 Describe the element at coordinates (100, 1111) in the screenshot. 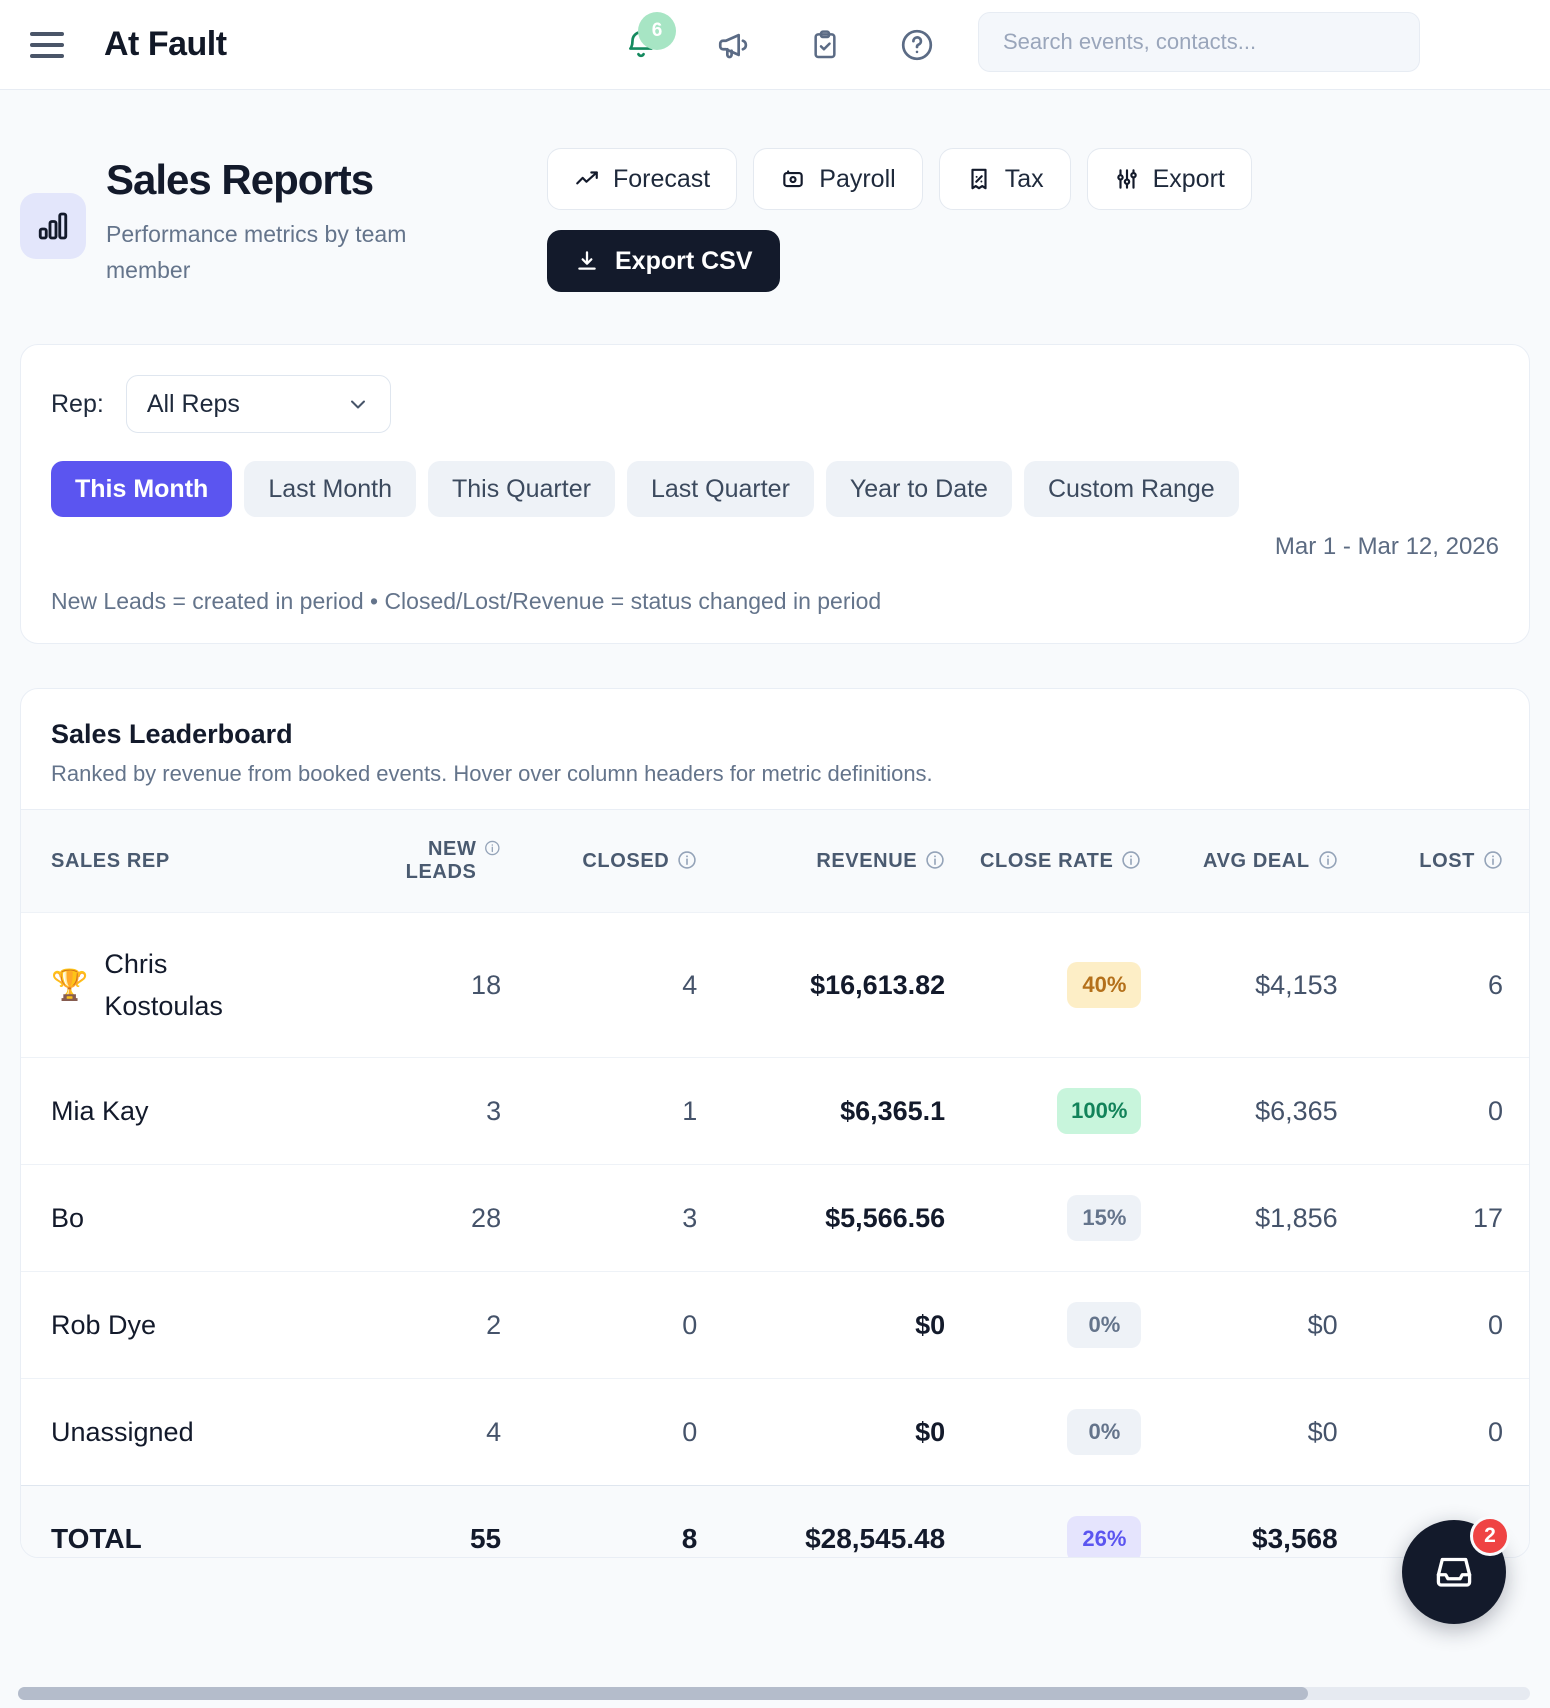

I see `rep-name: Mia Kay` at that location.